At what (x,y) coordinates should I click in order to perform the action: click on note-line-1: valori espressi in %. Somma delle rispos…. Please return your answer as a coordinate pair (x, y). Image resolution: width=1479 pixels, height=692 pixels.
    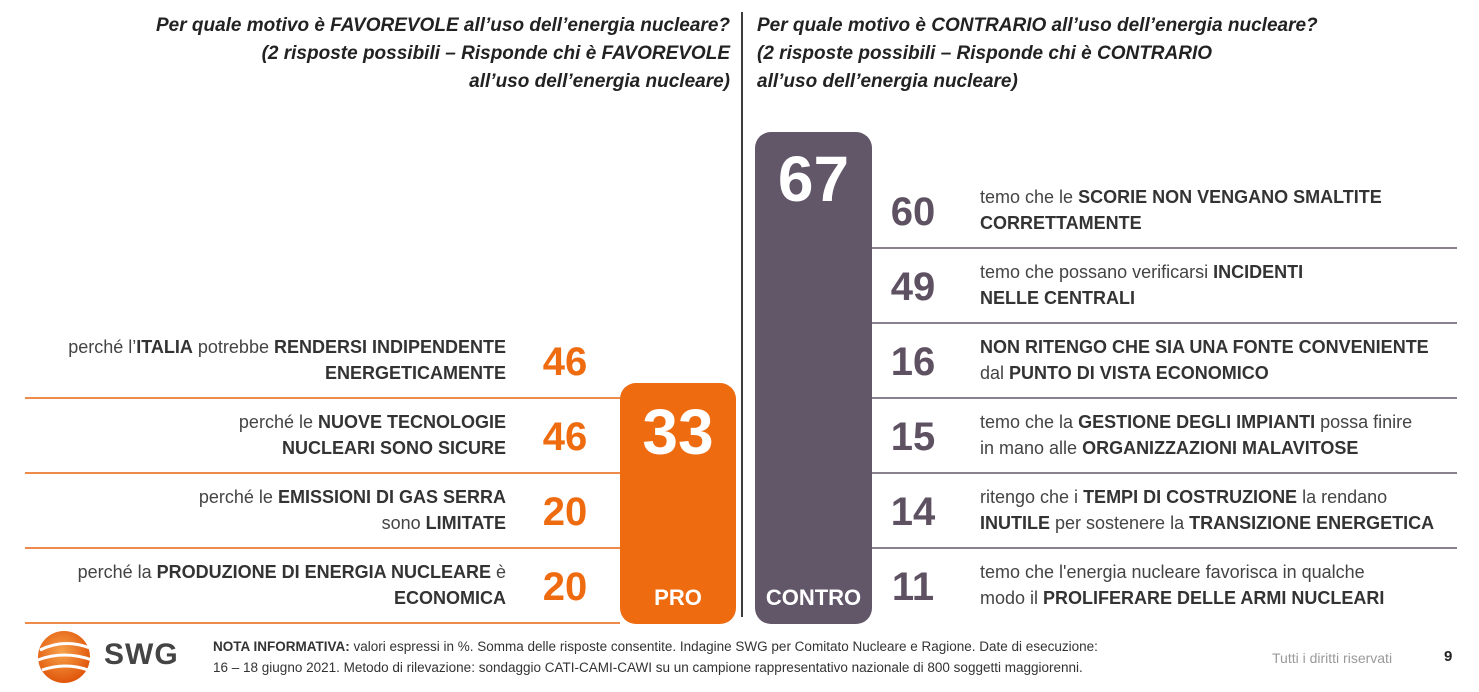
    Looking at the image, I should click on (723, 646).